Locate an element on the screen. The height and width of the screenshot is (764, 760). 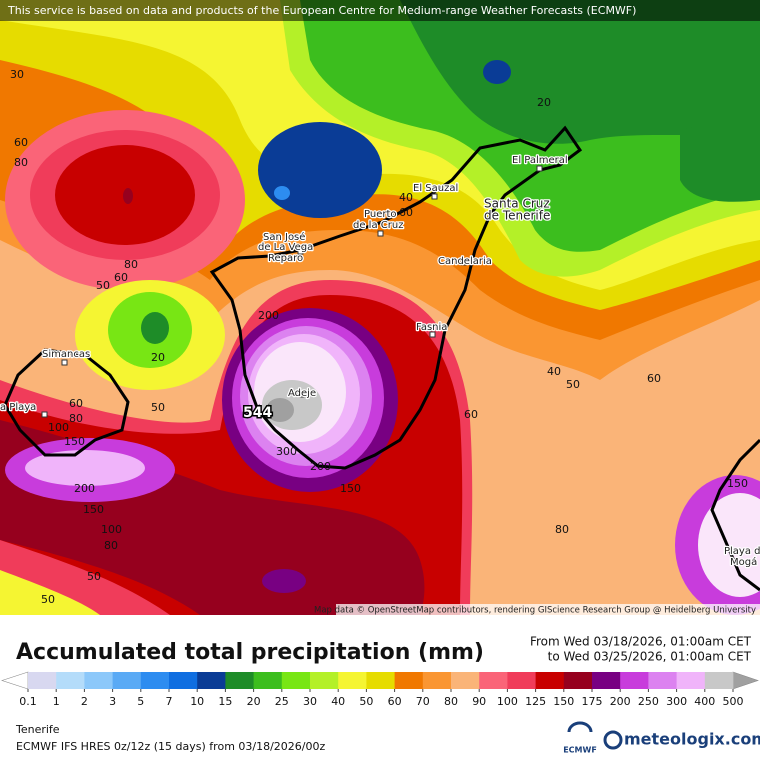
place-label: San José is located at coordinates (284, 237).